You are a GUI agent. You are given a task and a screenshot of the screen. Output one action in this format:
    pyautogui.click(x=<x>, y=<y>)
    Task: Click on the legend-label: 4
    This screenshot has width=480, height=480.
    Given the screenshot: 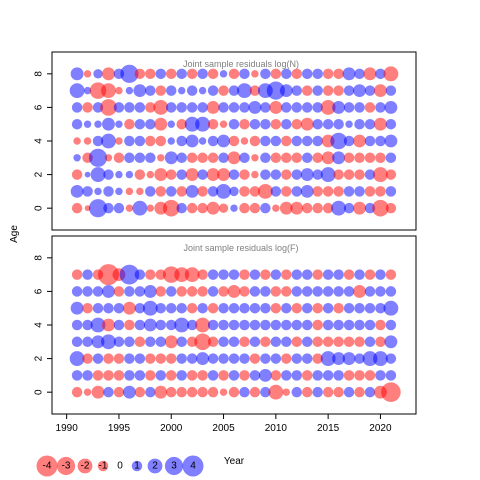 What is the action you would take?
    pyautogui.click(x=193, y=466)
    